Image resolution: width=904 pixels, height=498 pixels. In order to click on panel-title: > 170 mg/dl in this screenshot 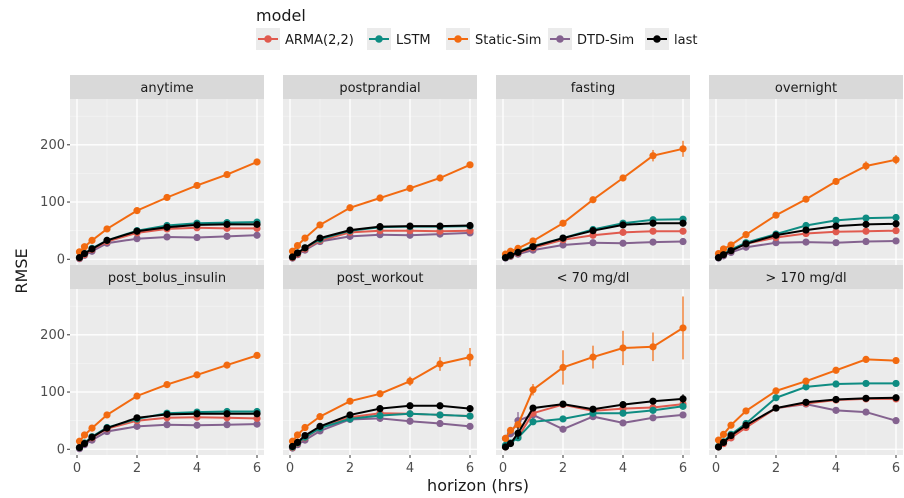, I will do `click(805, 278)`.